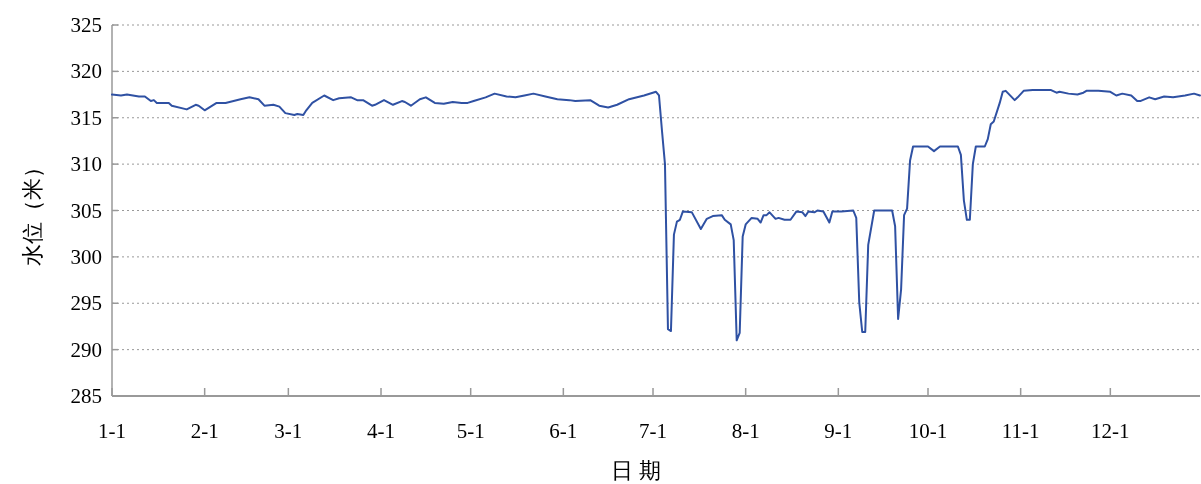 The width and height of the screenshot is (1201, 484). Describe the element at coordinates (86, 117) in the screenshot. I see `y-tick-label: 315` at that location.